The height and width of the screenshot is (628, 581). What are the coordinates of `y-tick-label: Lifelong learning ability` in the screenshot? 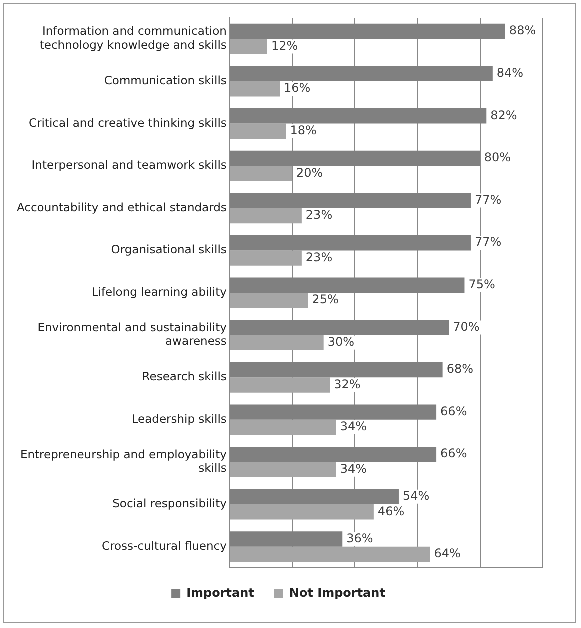 It's located at (160, 291).